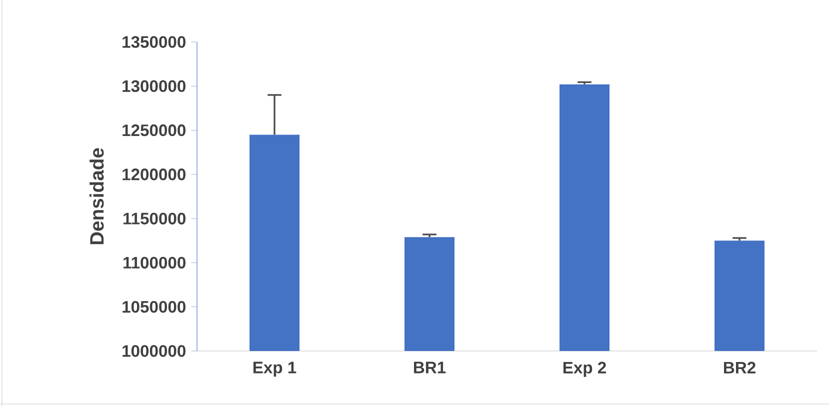 The width and height of the screenshot is (829, 406). What do you see at coordinates (584, 369) in the screenshot?
I see `x-tick-label: Exp 2` at bounding box center [584, 369].